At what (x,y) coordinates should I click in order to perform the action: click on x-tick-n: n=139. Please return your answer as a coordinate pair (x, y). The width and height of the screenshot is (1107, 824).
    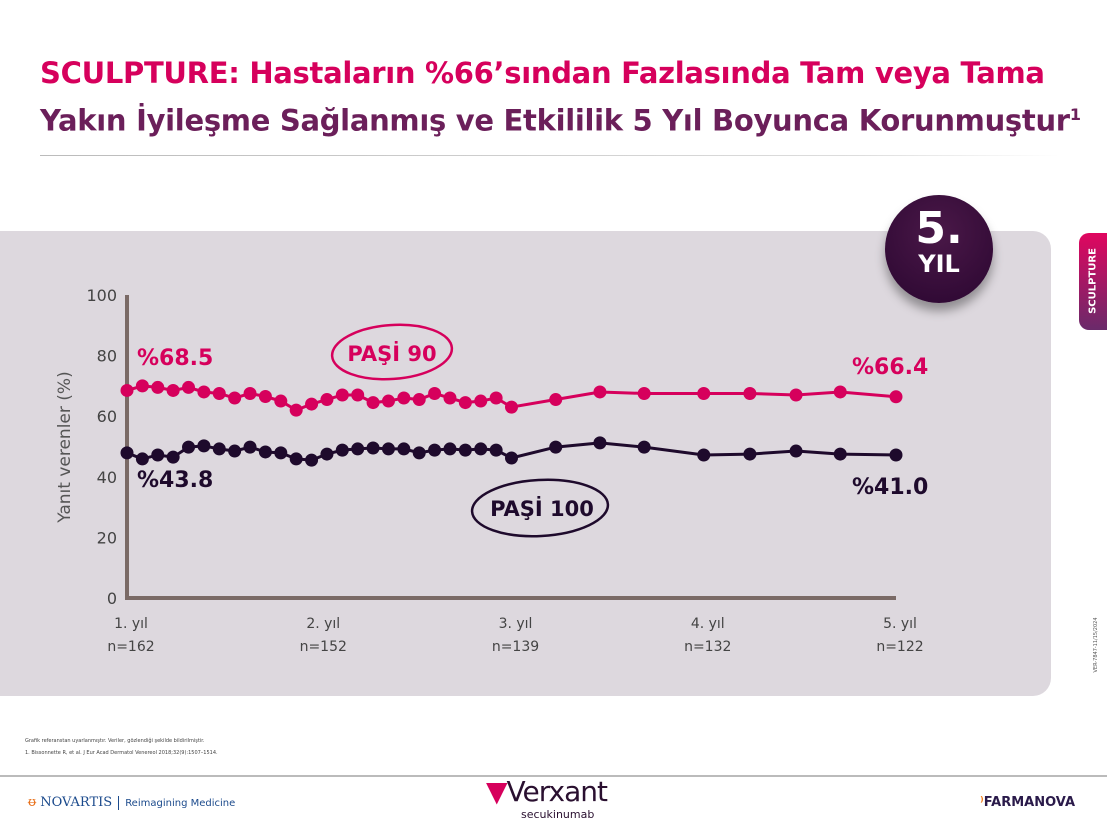
    Looking at the image, I should click on (515, 647).